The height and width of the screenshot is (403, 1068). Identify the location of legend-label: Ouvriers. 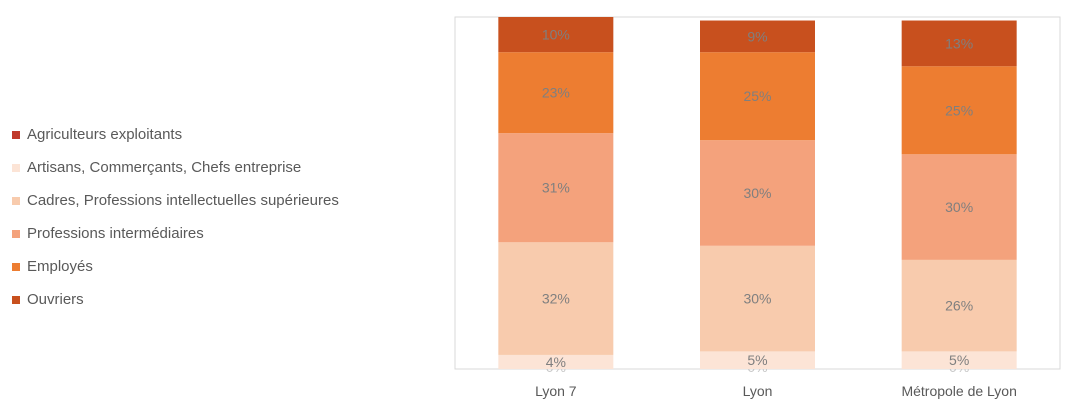
(55, 299).